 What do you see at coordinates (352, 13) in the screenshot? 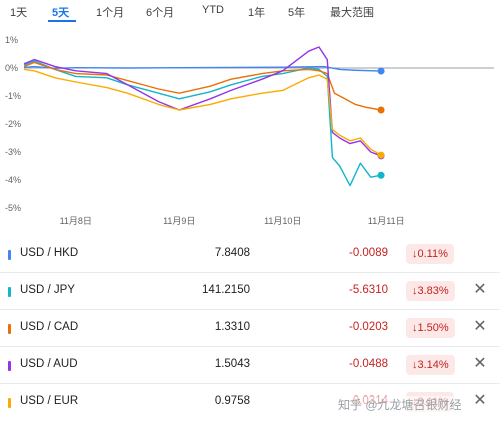
I see `tab-max: 最大范围` at bounding box center [352, 13].